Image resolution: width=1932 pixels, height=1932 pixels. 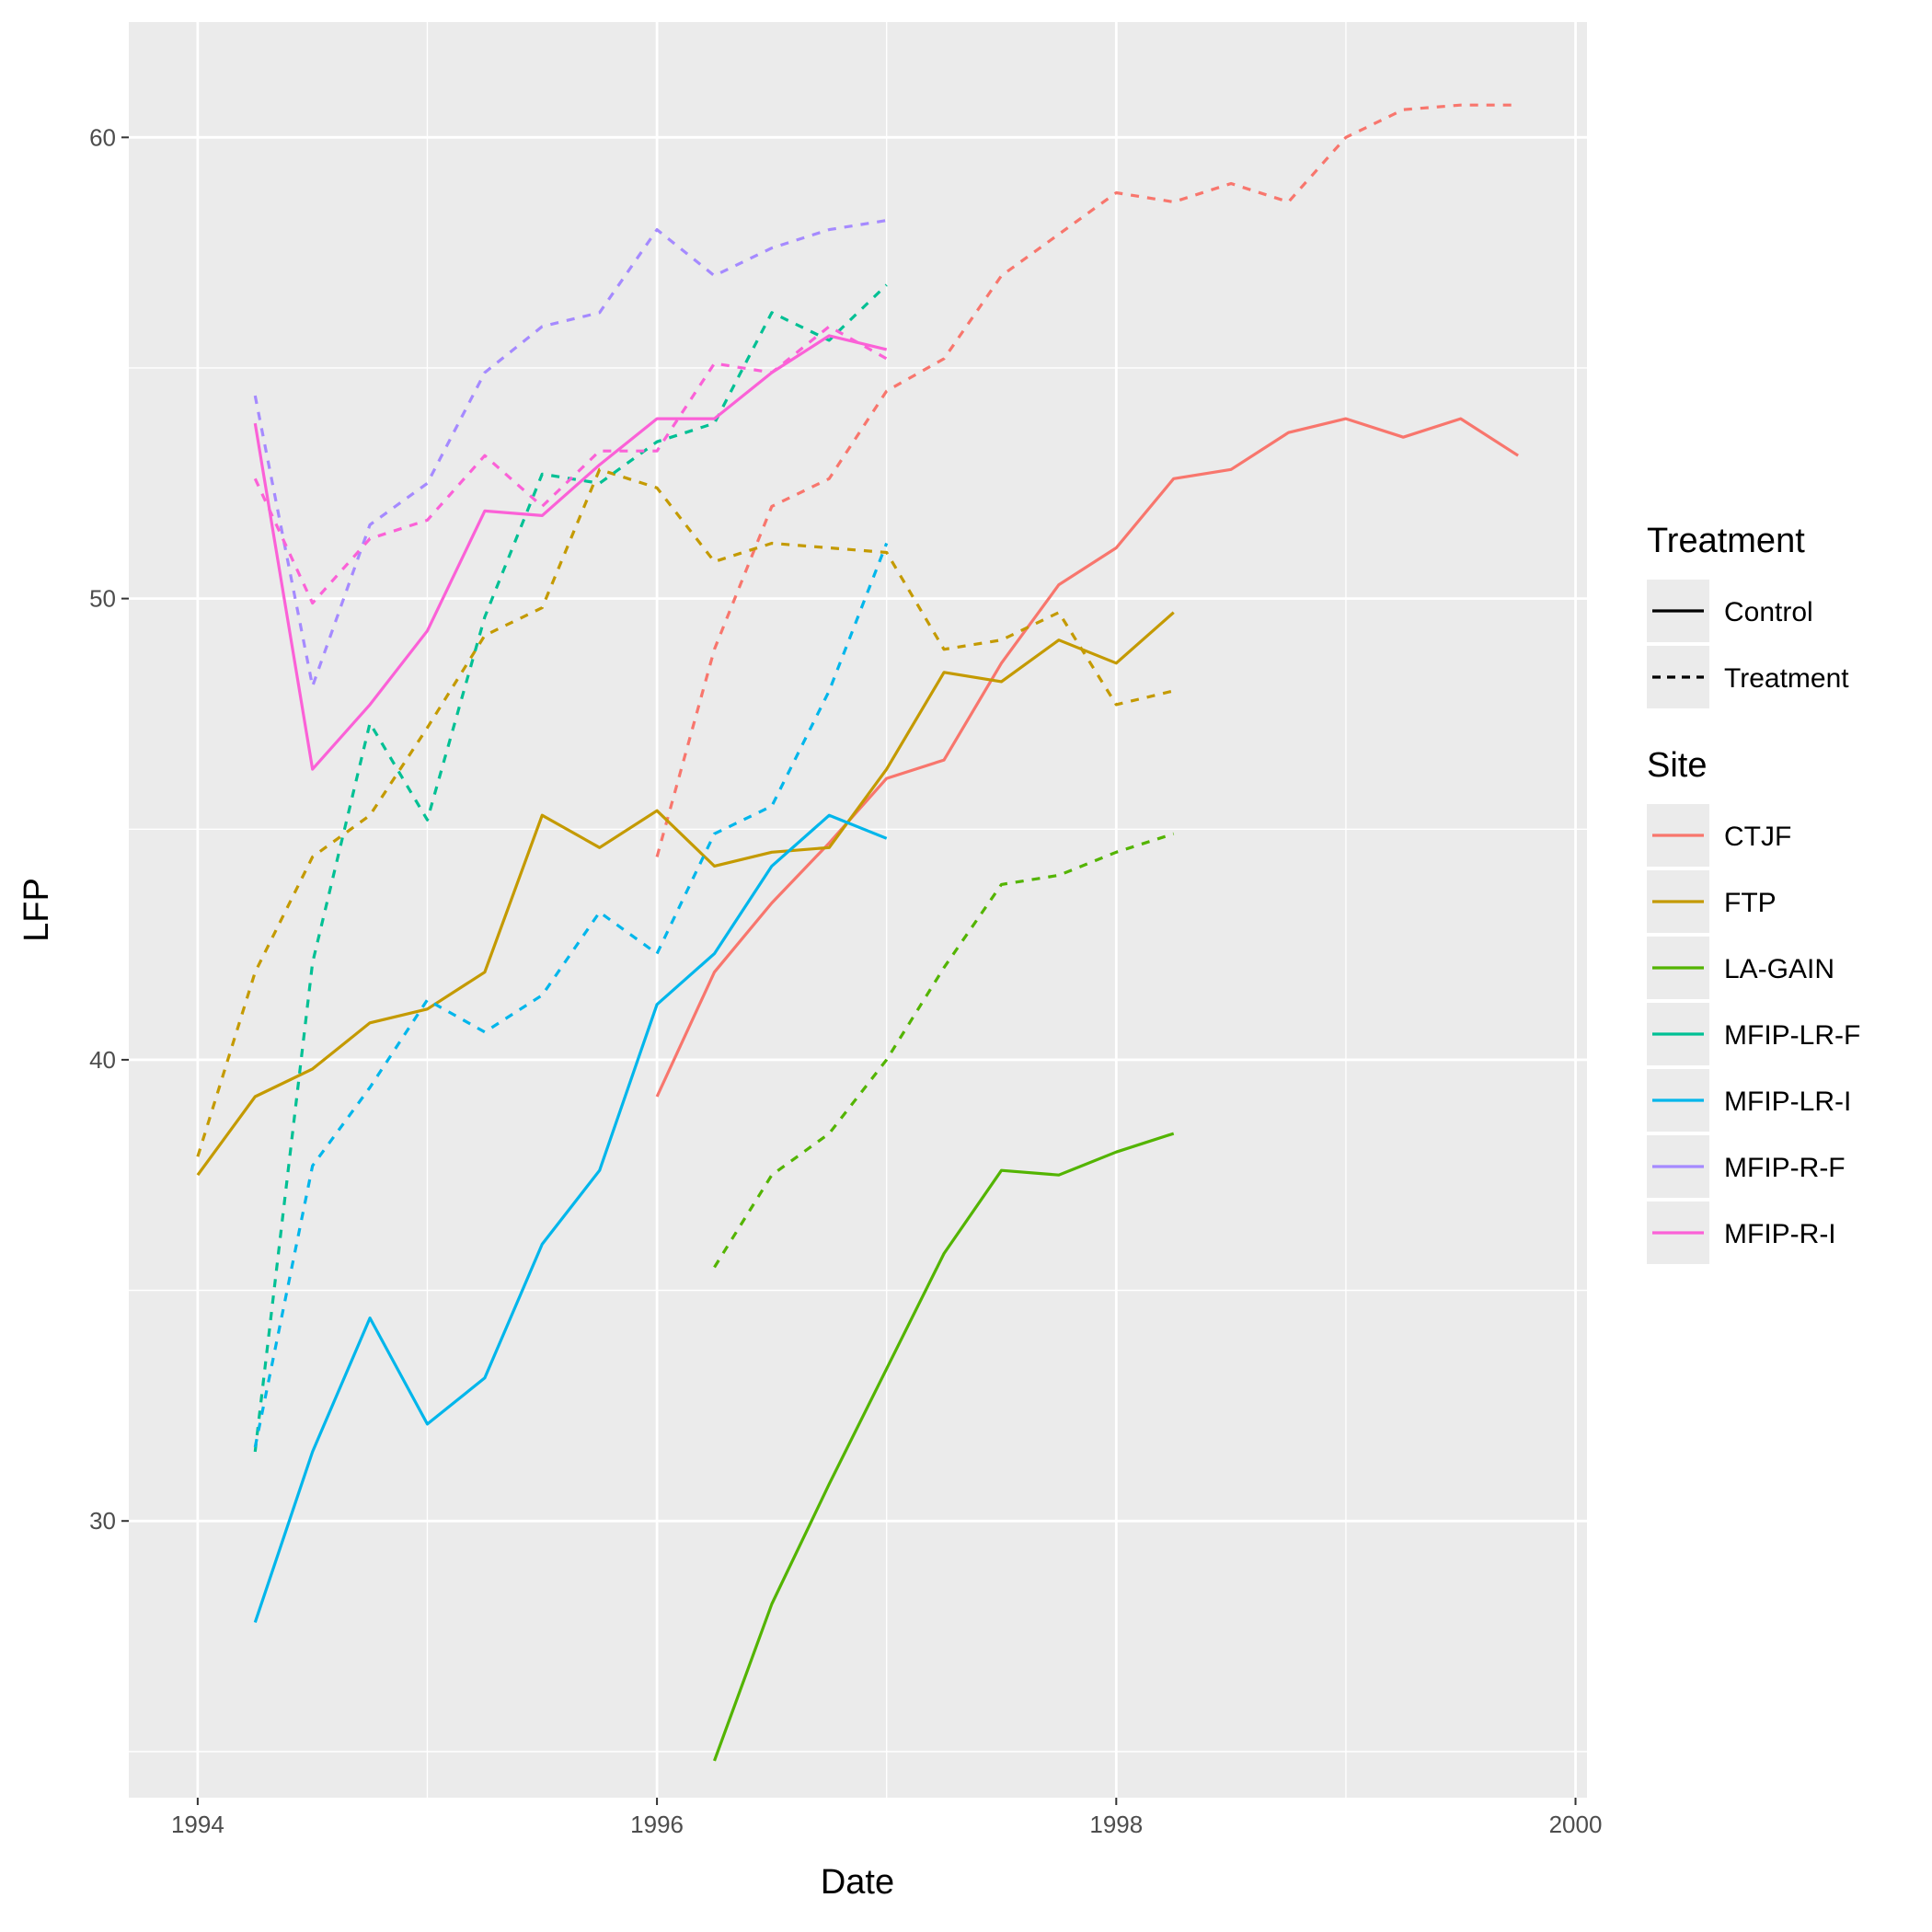 What do you see at coordinates (102, 137) in the screenshot?
I see `y-tick-label: 60` at bounding box center [102, 137].